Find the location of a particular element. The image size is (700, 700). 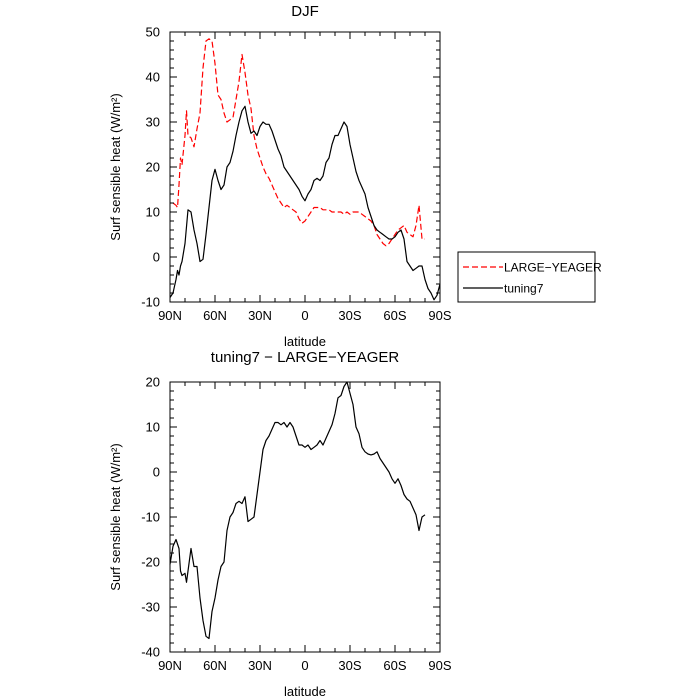

legend-box is located at coordinates (526, 277).